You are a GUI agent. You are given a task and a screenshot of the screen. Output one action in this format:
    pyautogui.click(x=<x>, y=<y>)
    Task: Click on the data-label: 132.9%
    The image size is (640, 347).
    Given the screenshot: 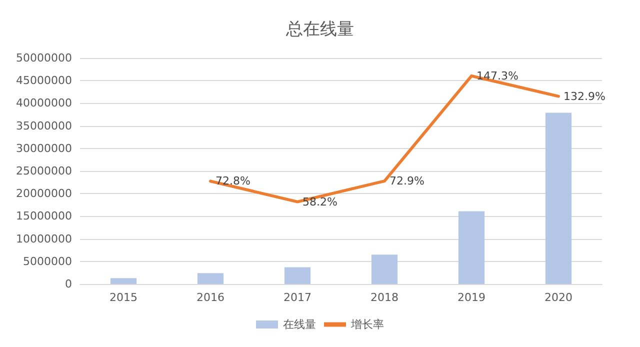 What is the action you would take?
    pyautogui.click(x=585, y=96)
    